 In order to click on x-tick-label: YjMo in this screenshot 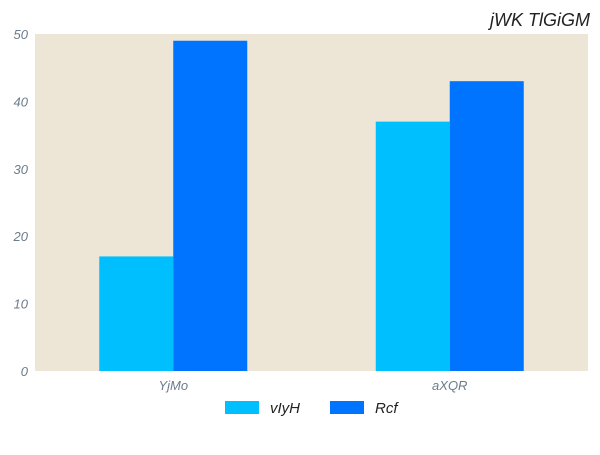, I will do `click(173, 385)`.